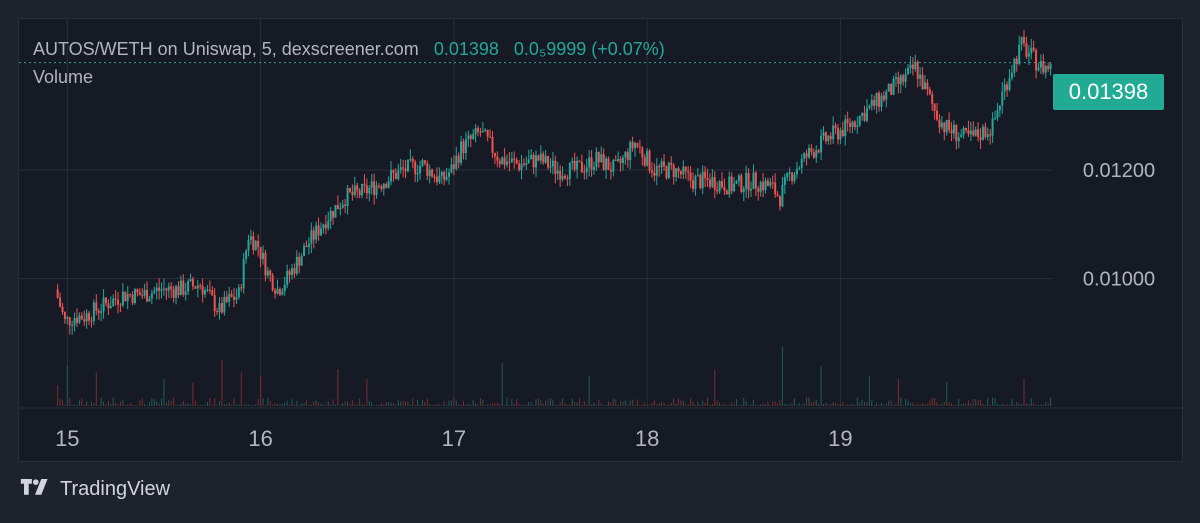  Describe the element at coordinates (35, 489) in the screenshot. I see `tradingview-logo-icon` at that location.